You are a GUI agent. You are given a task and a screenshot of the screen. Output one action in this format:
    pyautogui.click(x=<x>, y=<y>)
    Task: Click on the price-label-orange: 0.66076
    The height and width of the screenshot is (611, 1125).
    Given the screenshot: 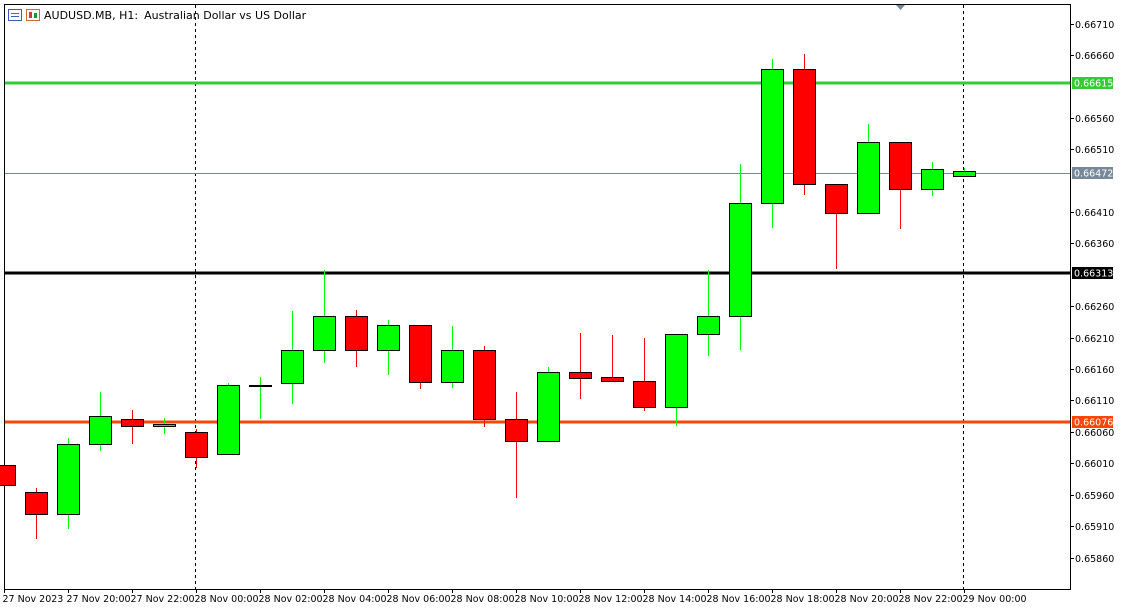 What is the action you would take?
    pyautogui.click(x=1093, y=423)
    